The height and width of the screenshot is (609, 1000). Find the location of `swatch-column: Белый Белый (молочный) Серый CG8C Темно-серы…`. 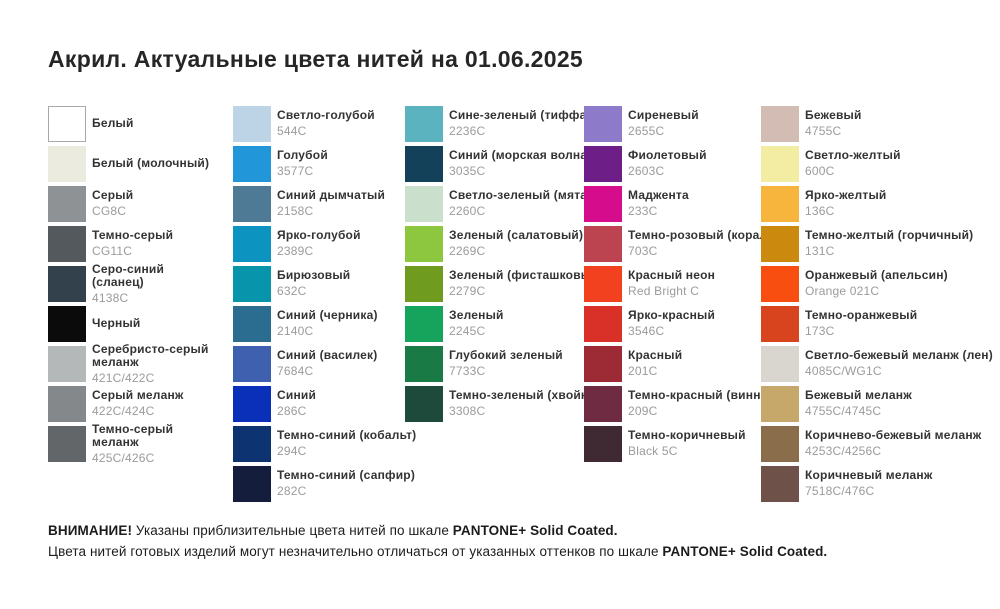

swatch-column: Белый Белый (молочный) Серый CG8C Темно-серы… is located at coordinates (132, 285).